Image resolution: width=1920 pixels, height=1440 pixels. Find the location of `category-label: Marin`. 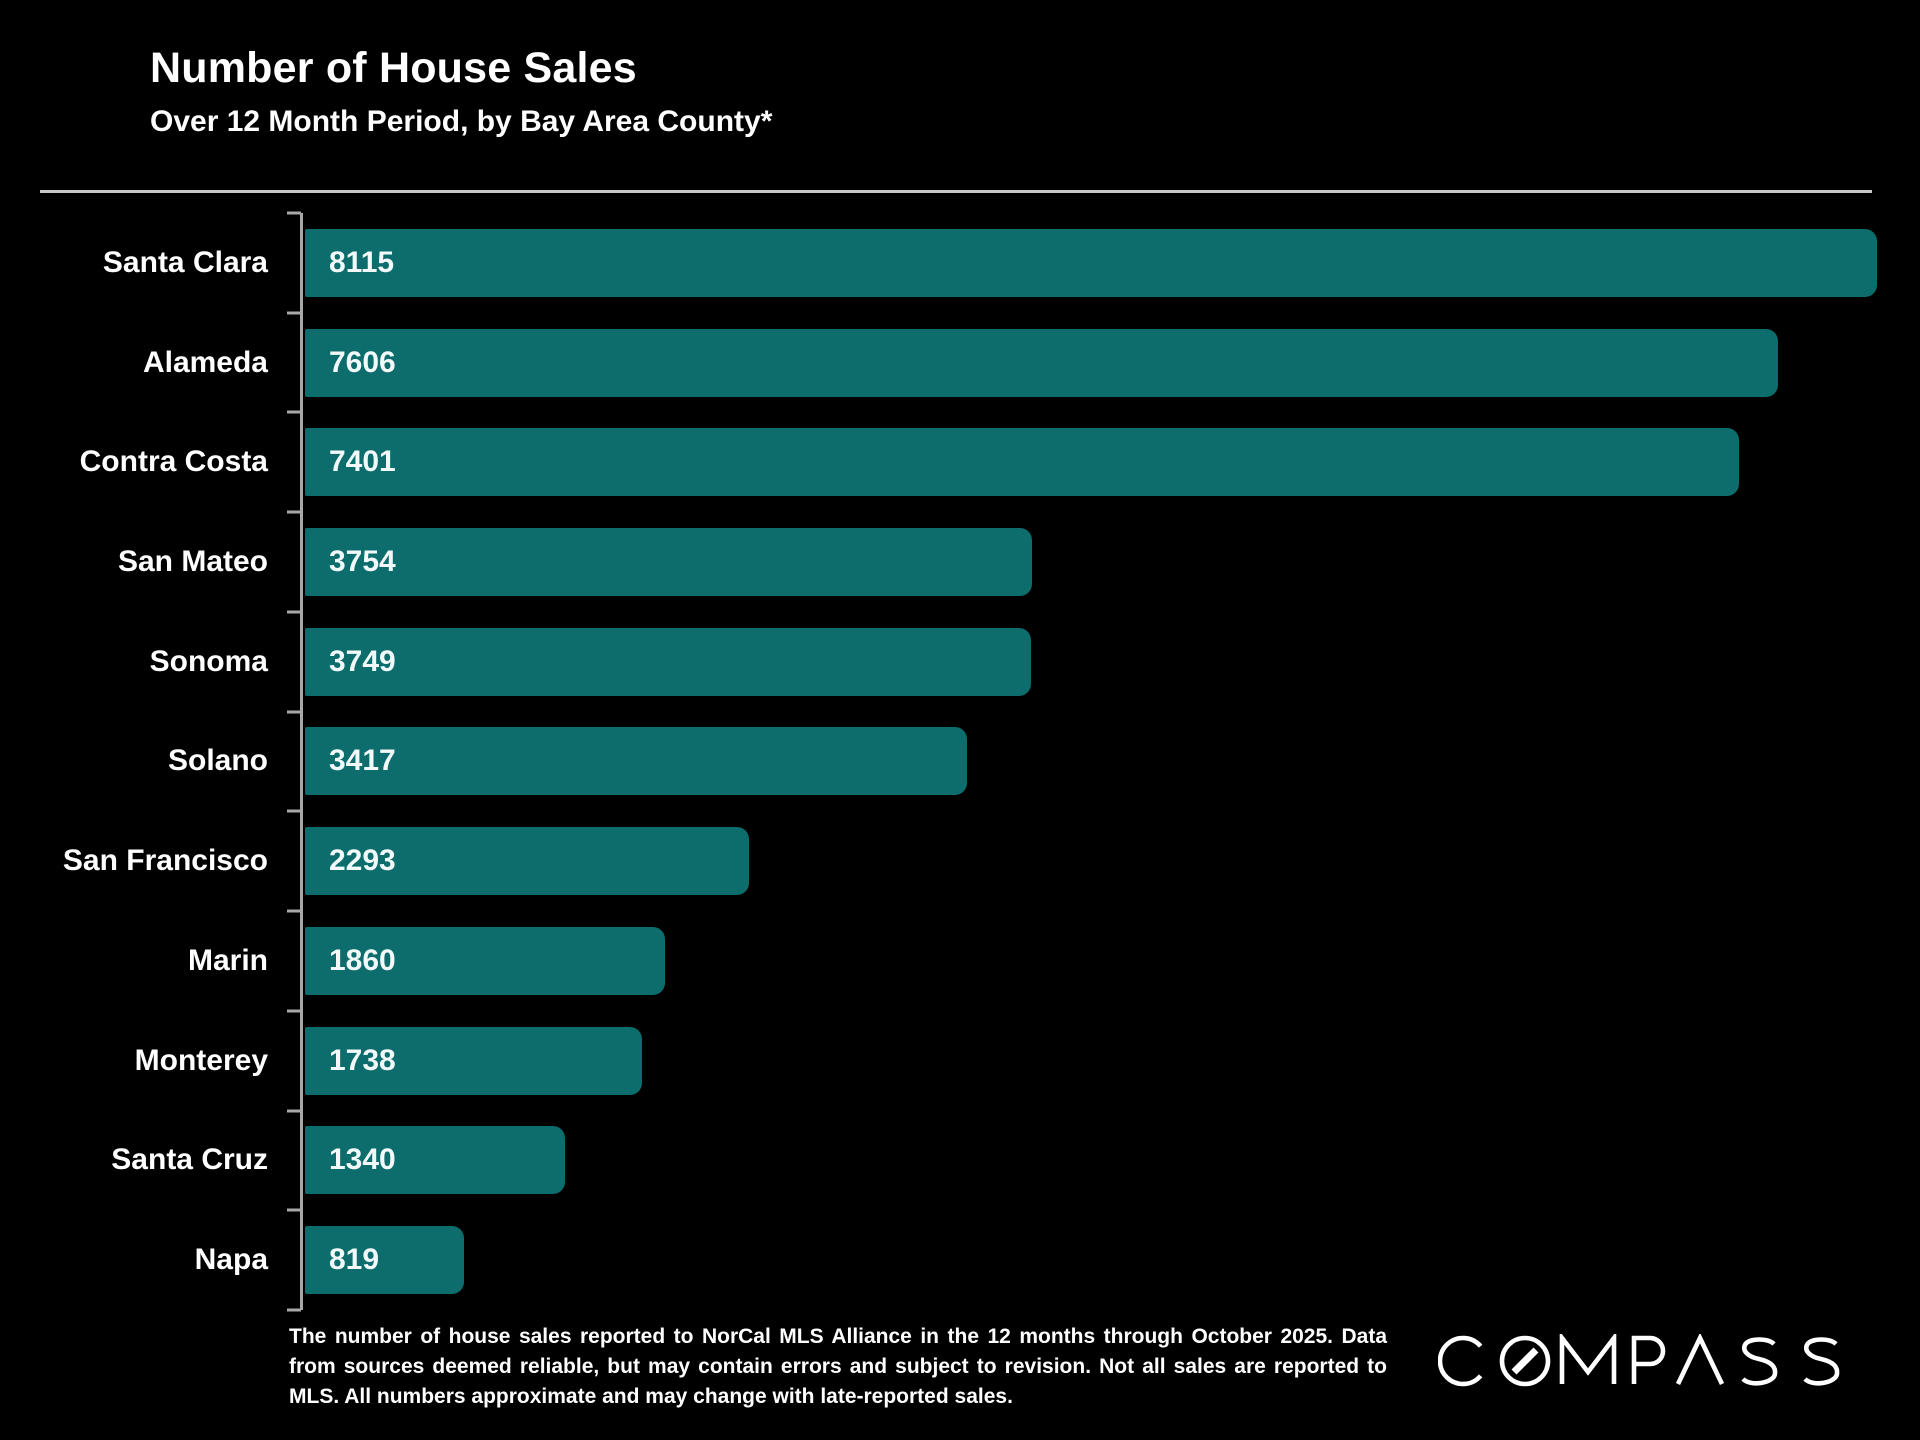

category-label: Marin is located at coordinates (227, 960).